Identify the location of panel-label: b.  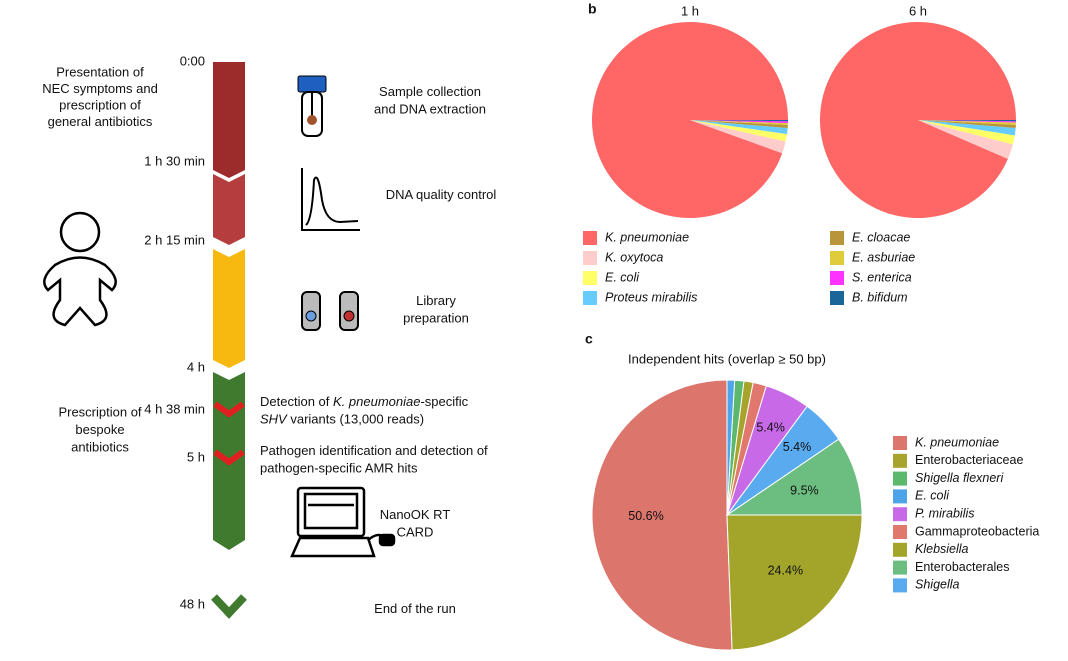
(592, 9).